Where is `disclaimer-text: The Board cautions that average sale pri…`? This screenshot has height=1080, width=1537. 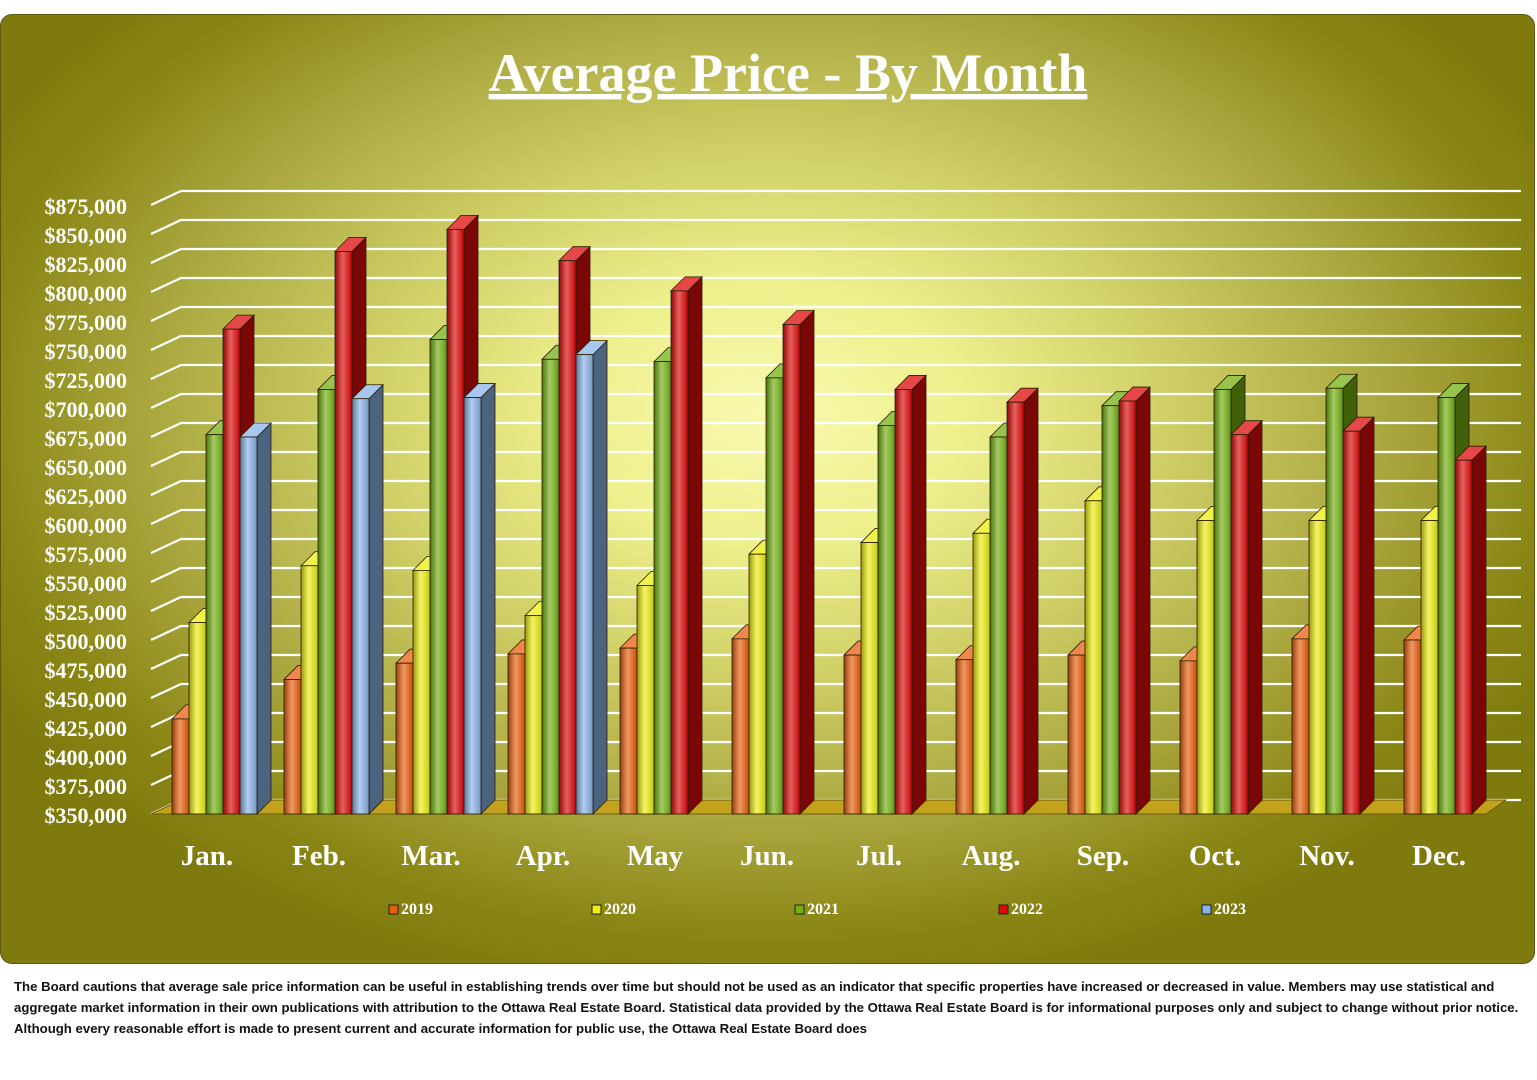 disclaimer-text: The Board cautions that average sale pri… is located at coordinates (766, 1007).